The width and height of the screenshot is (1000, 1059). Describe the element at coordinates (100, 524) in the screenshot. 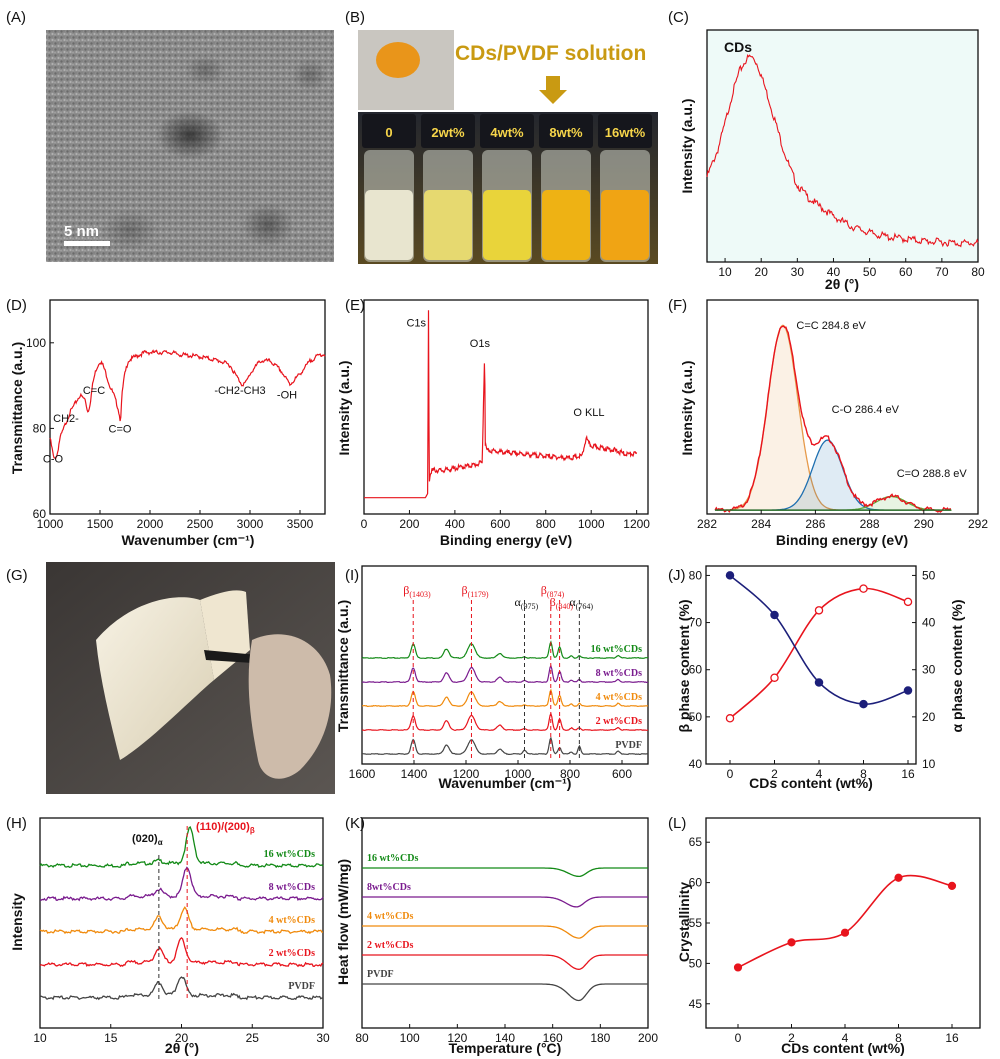

I see `x-tick-label: 1500` at that location.